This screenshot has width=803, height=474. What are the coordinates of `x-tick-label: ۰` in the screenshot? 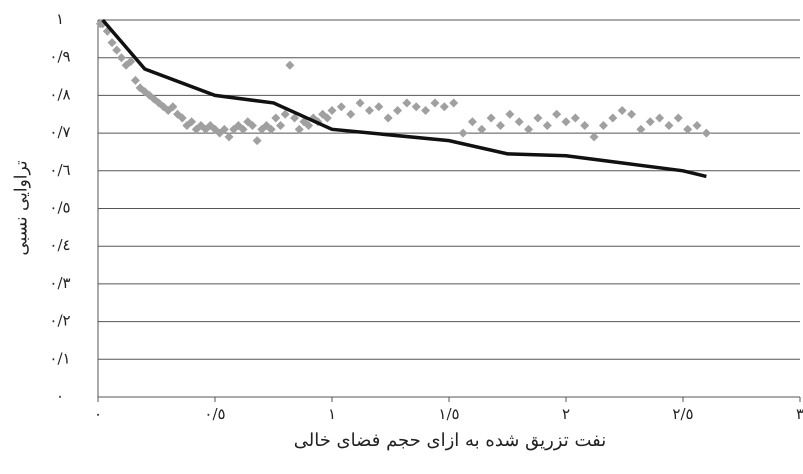 It's located at (98, 414).